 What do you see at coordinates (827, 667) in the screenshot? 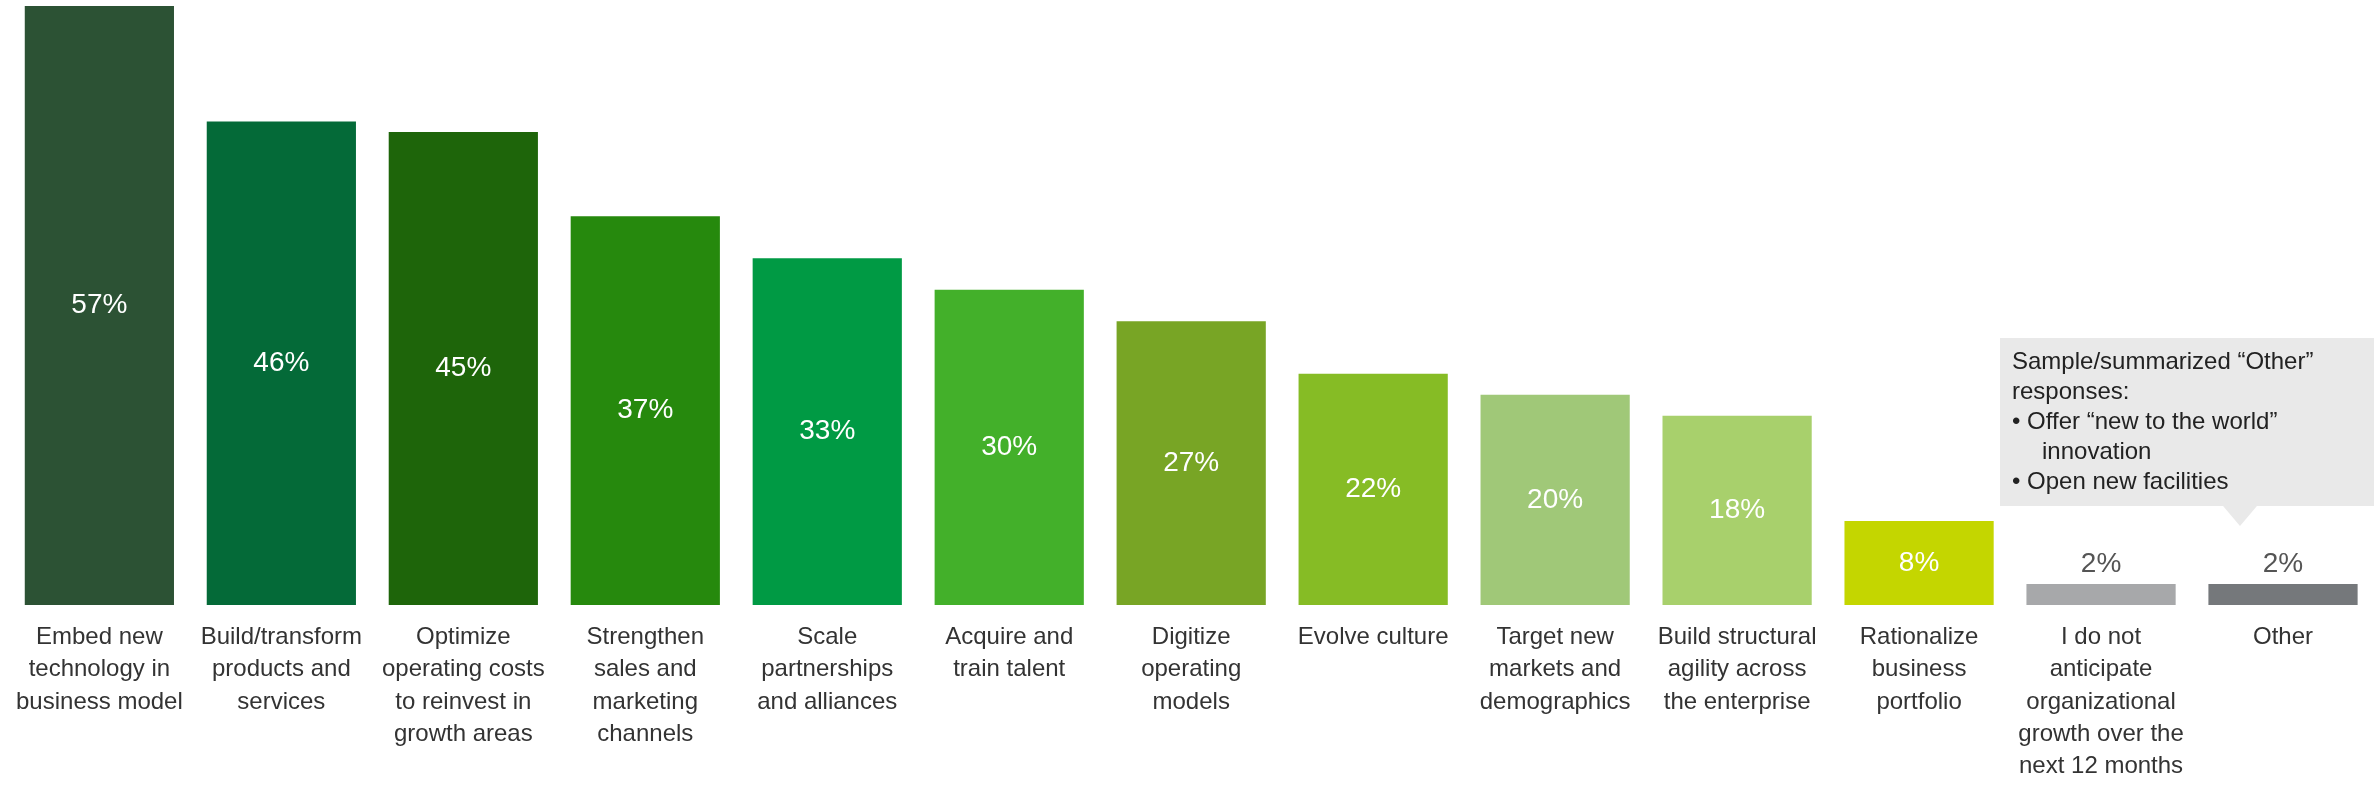
I see `x-tick-label: Scale partnerships and alliances` at bounding box center [827, 667].